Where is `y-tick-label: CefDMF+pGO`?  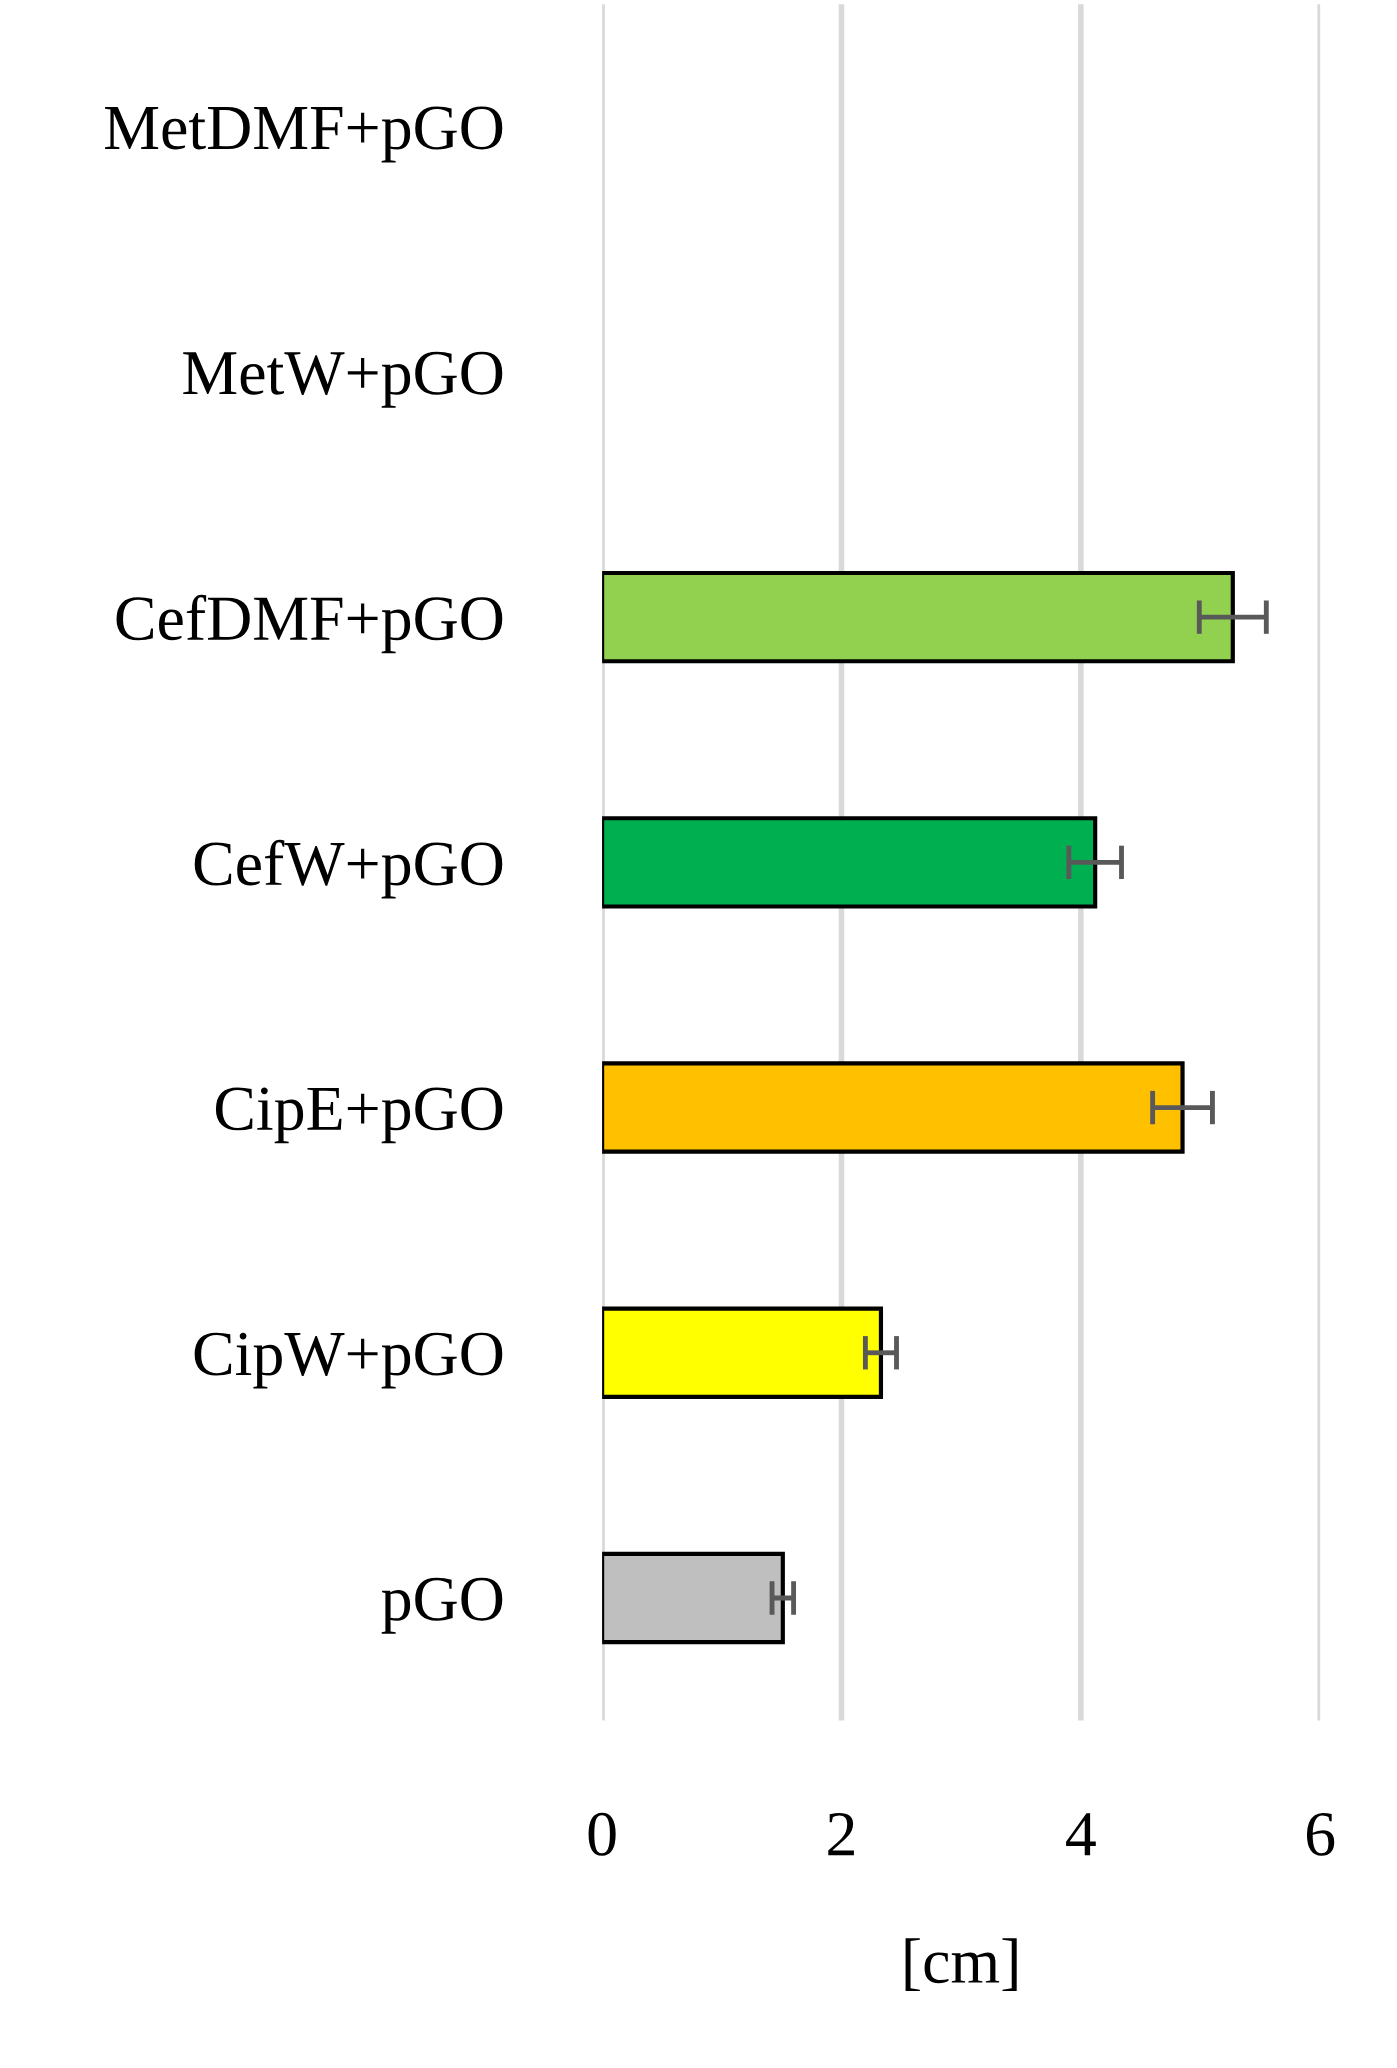
y-tick-label: CefDMF+pGO is located at coordinates (309, 624).